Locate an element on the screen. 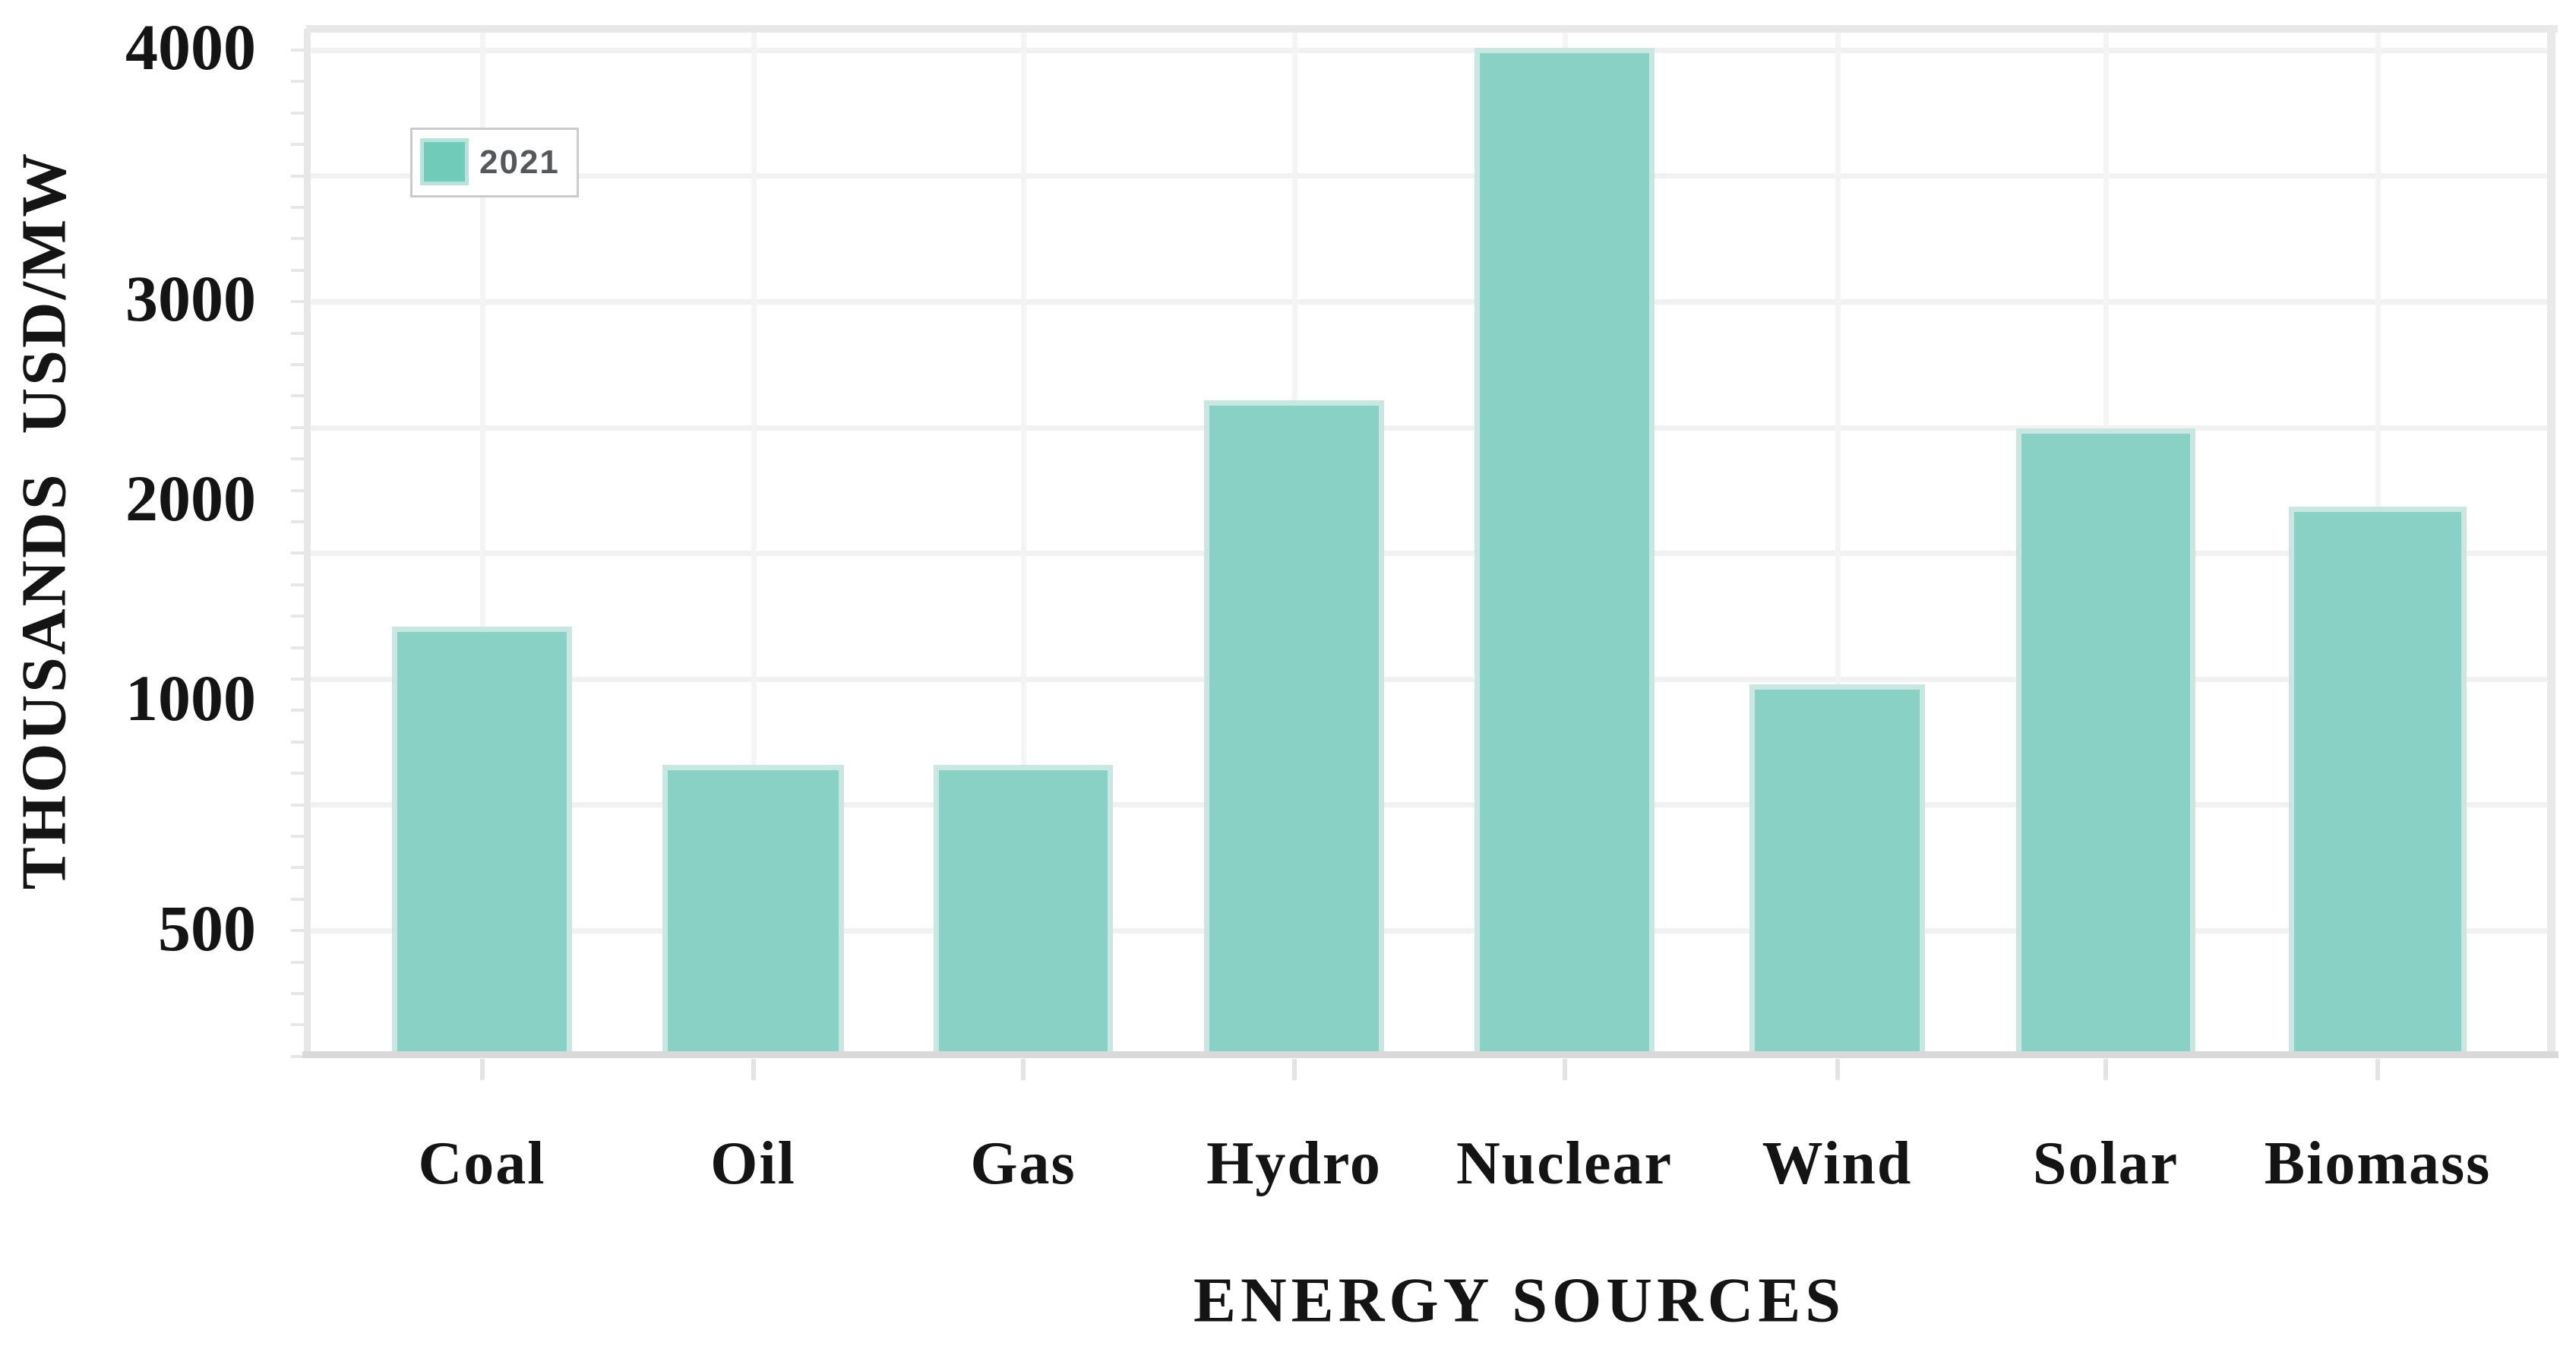  x-tick-label-biomass: Biomass is located at coordinates (2378, 1163).